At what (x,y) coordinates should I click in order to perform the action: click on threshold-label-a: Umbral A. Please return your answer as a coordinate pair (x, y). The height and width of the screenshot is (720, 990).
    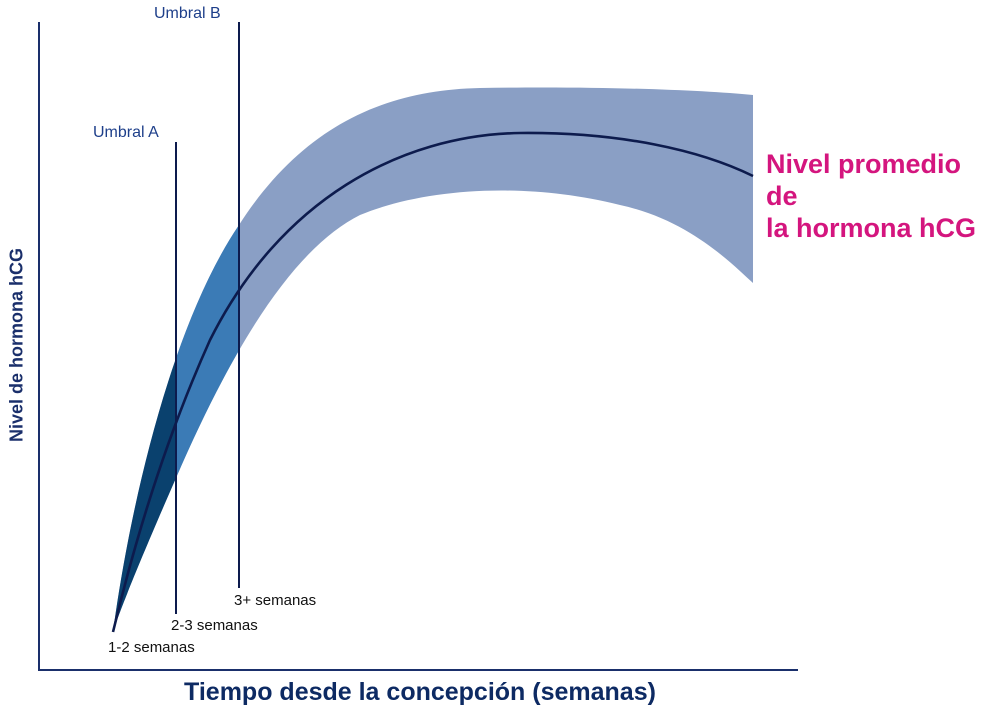
    Looking at the image, I should click on (126, 132).